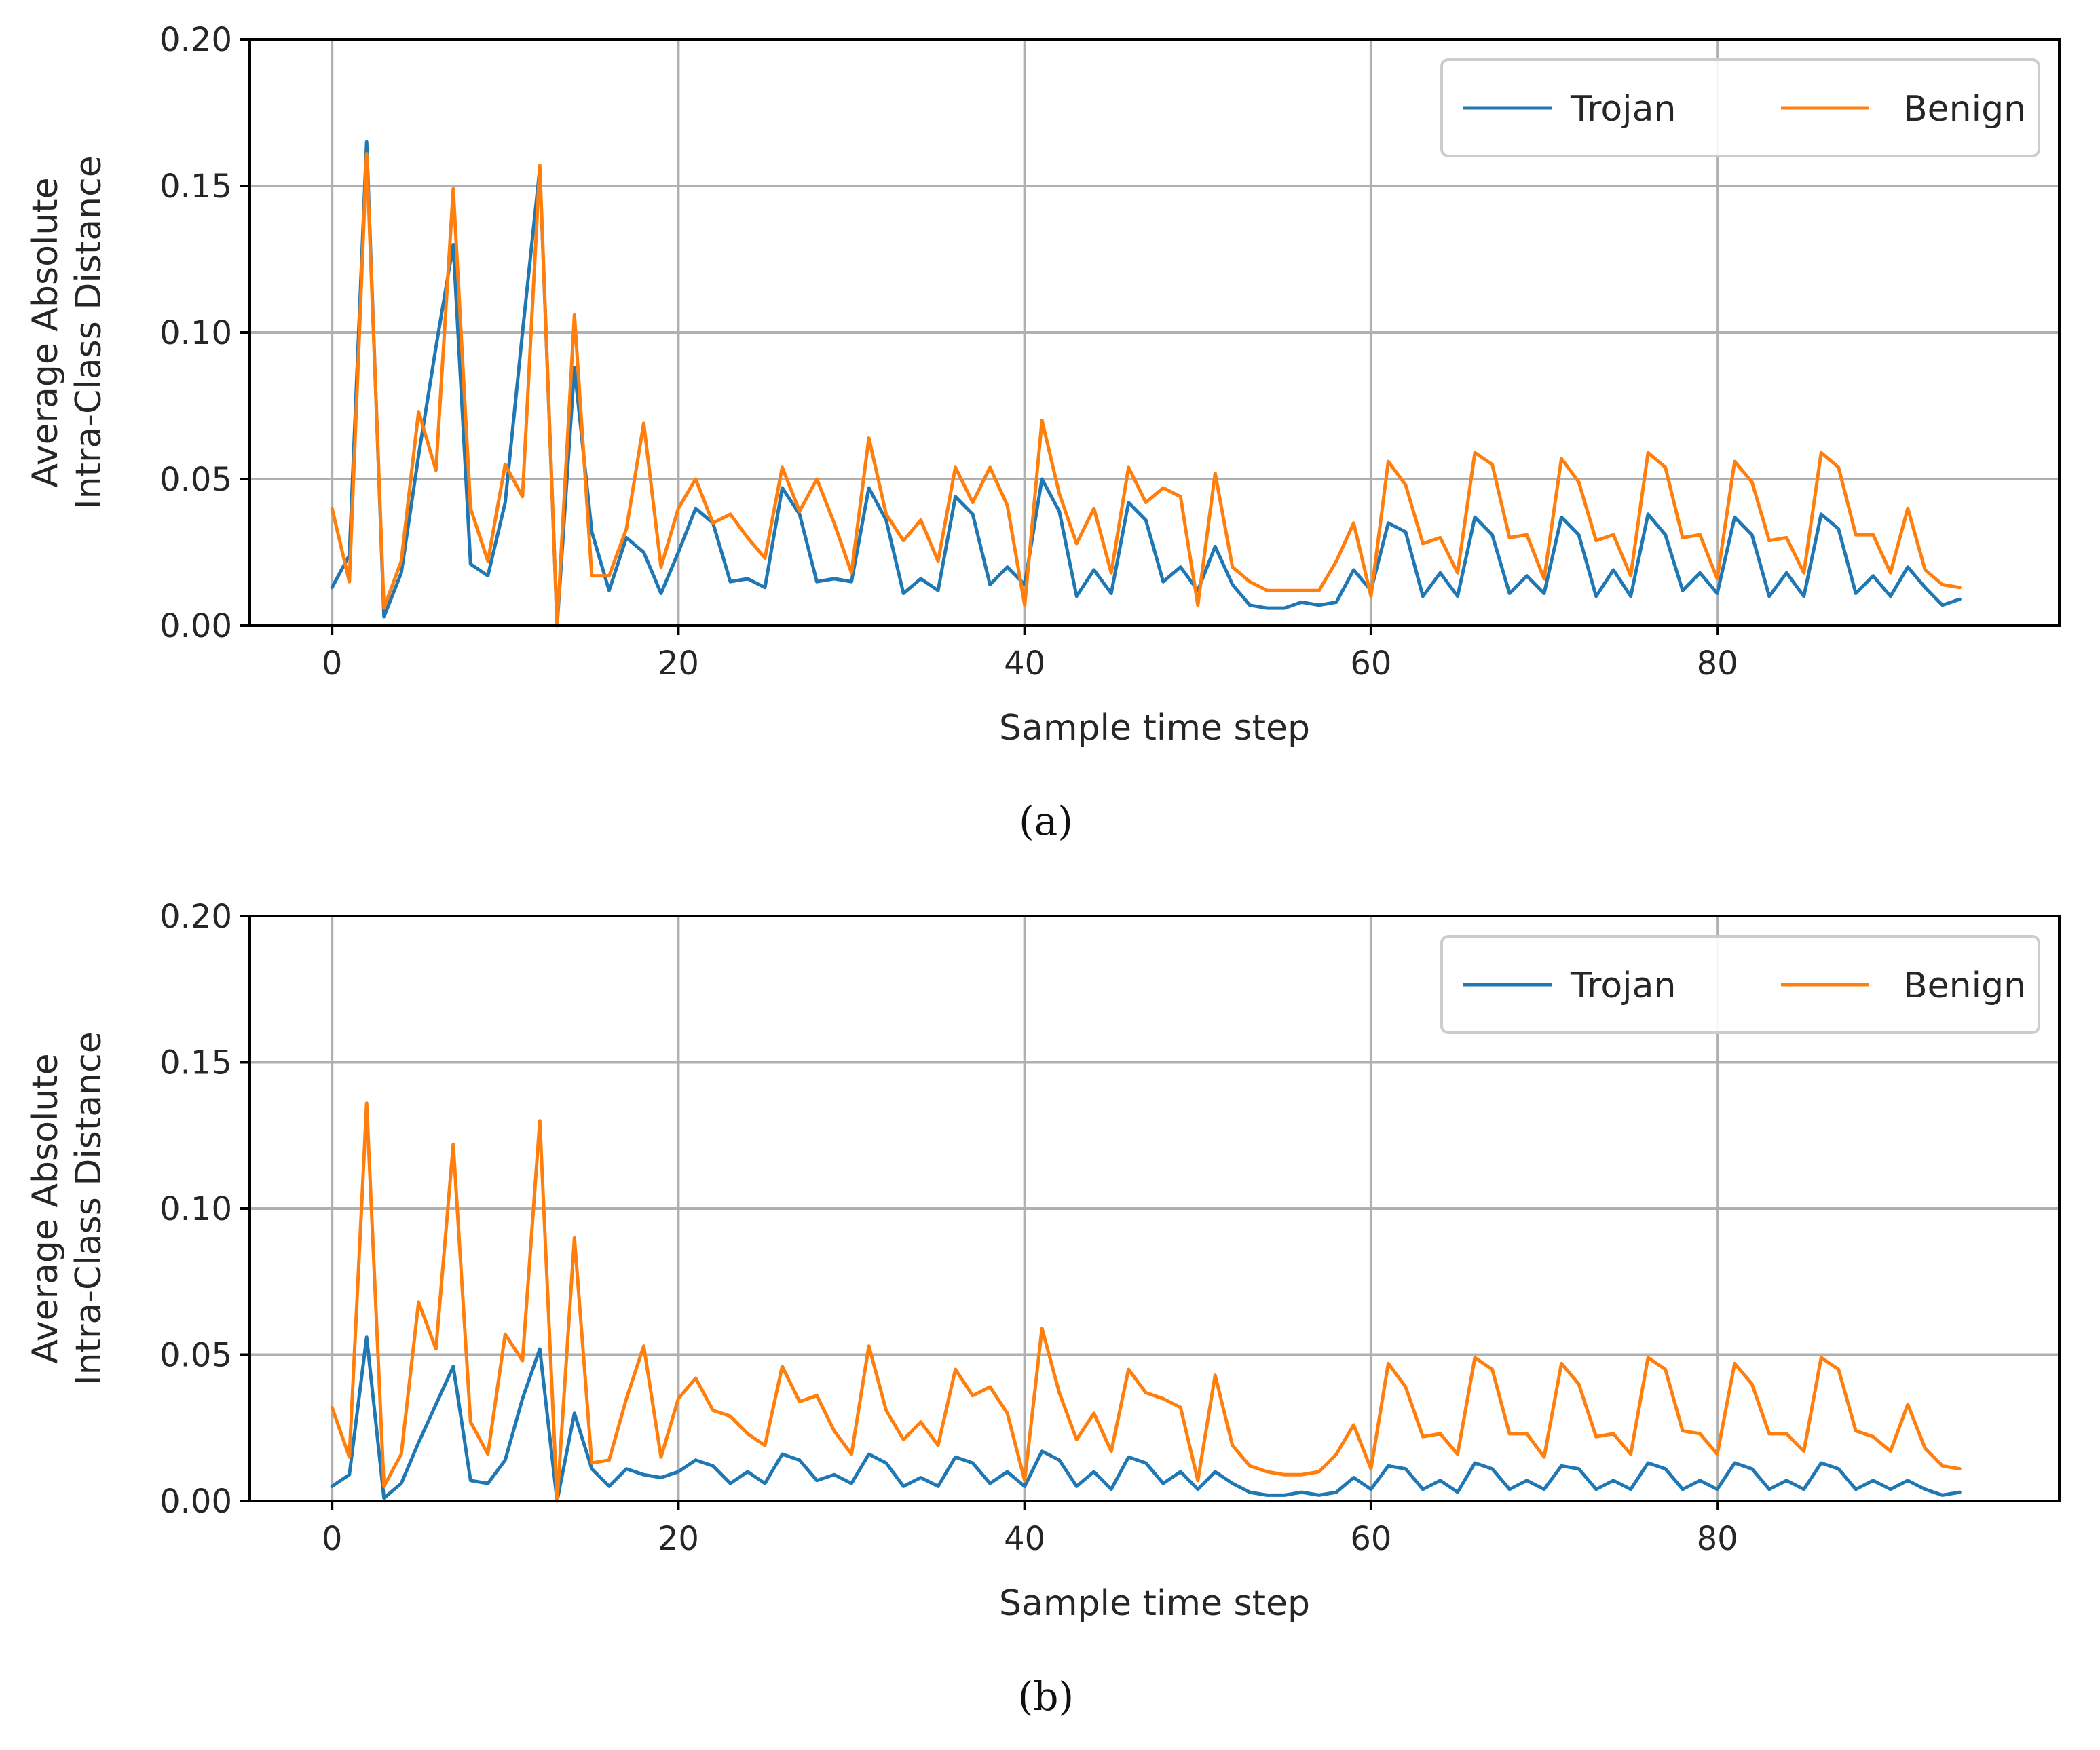  Describe the element at coordinates (1046, 1696) in the screenshot. I see `panel-caption-b: (b)` at that location.